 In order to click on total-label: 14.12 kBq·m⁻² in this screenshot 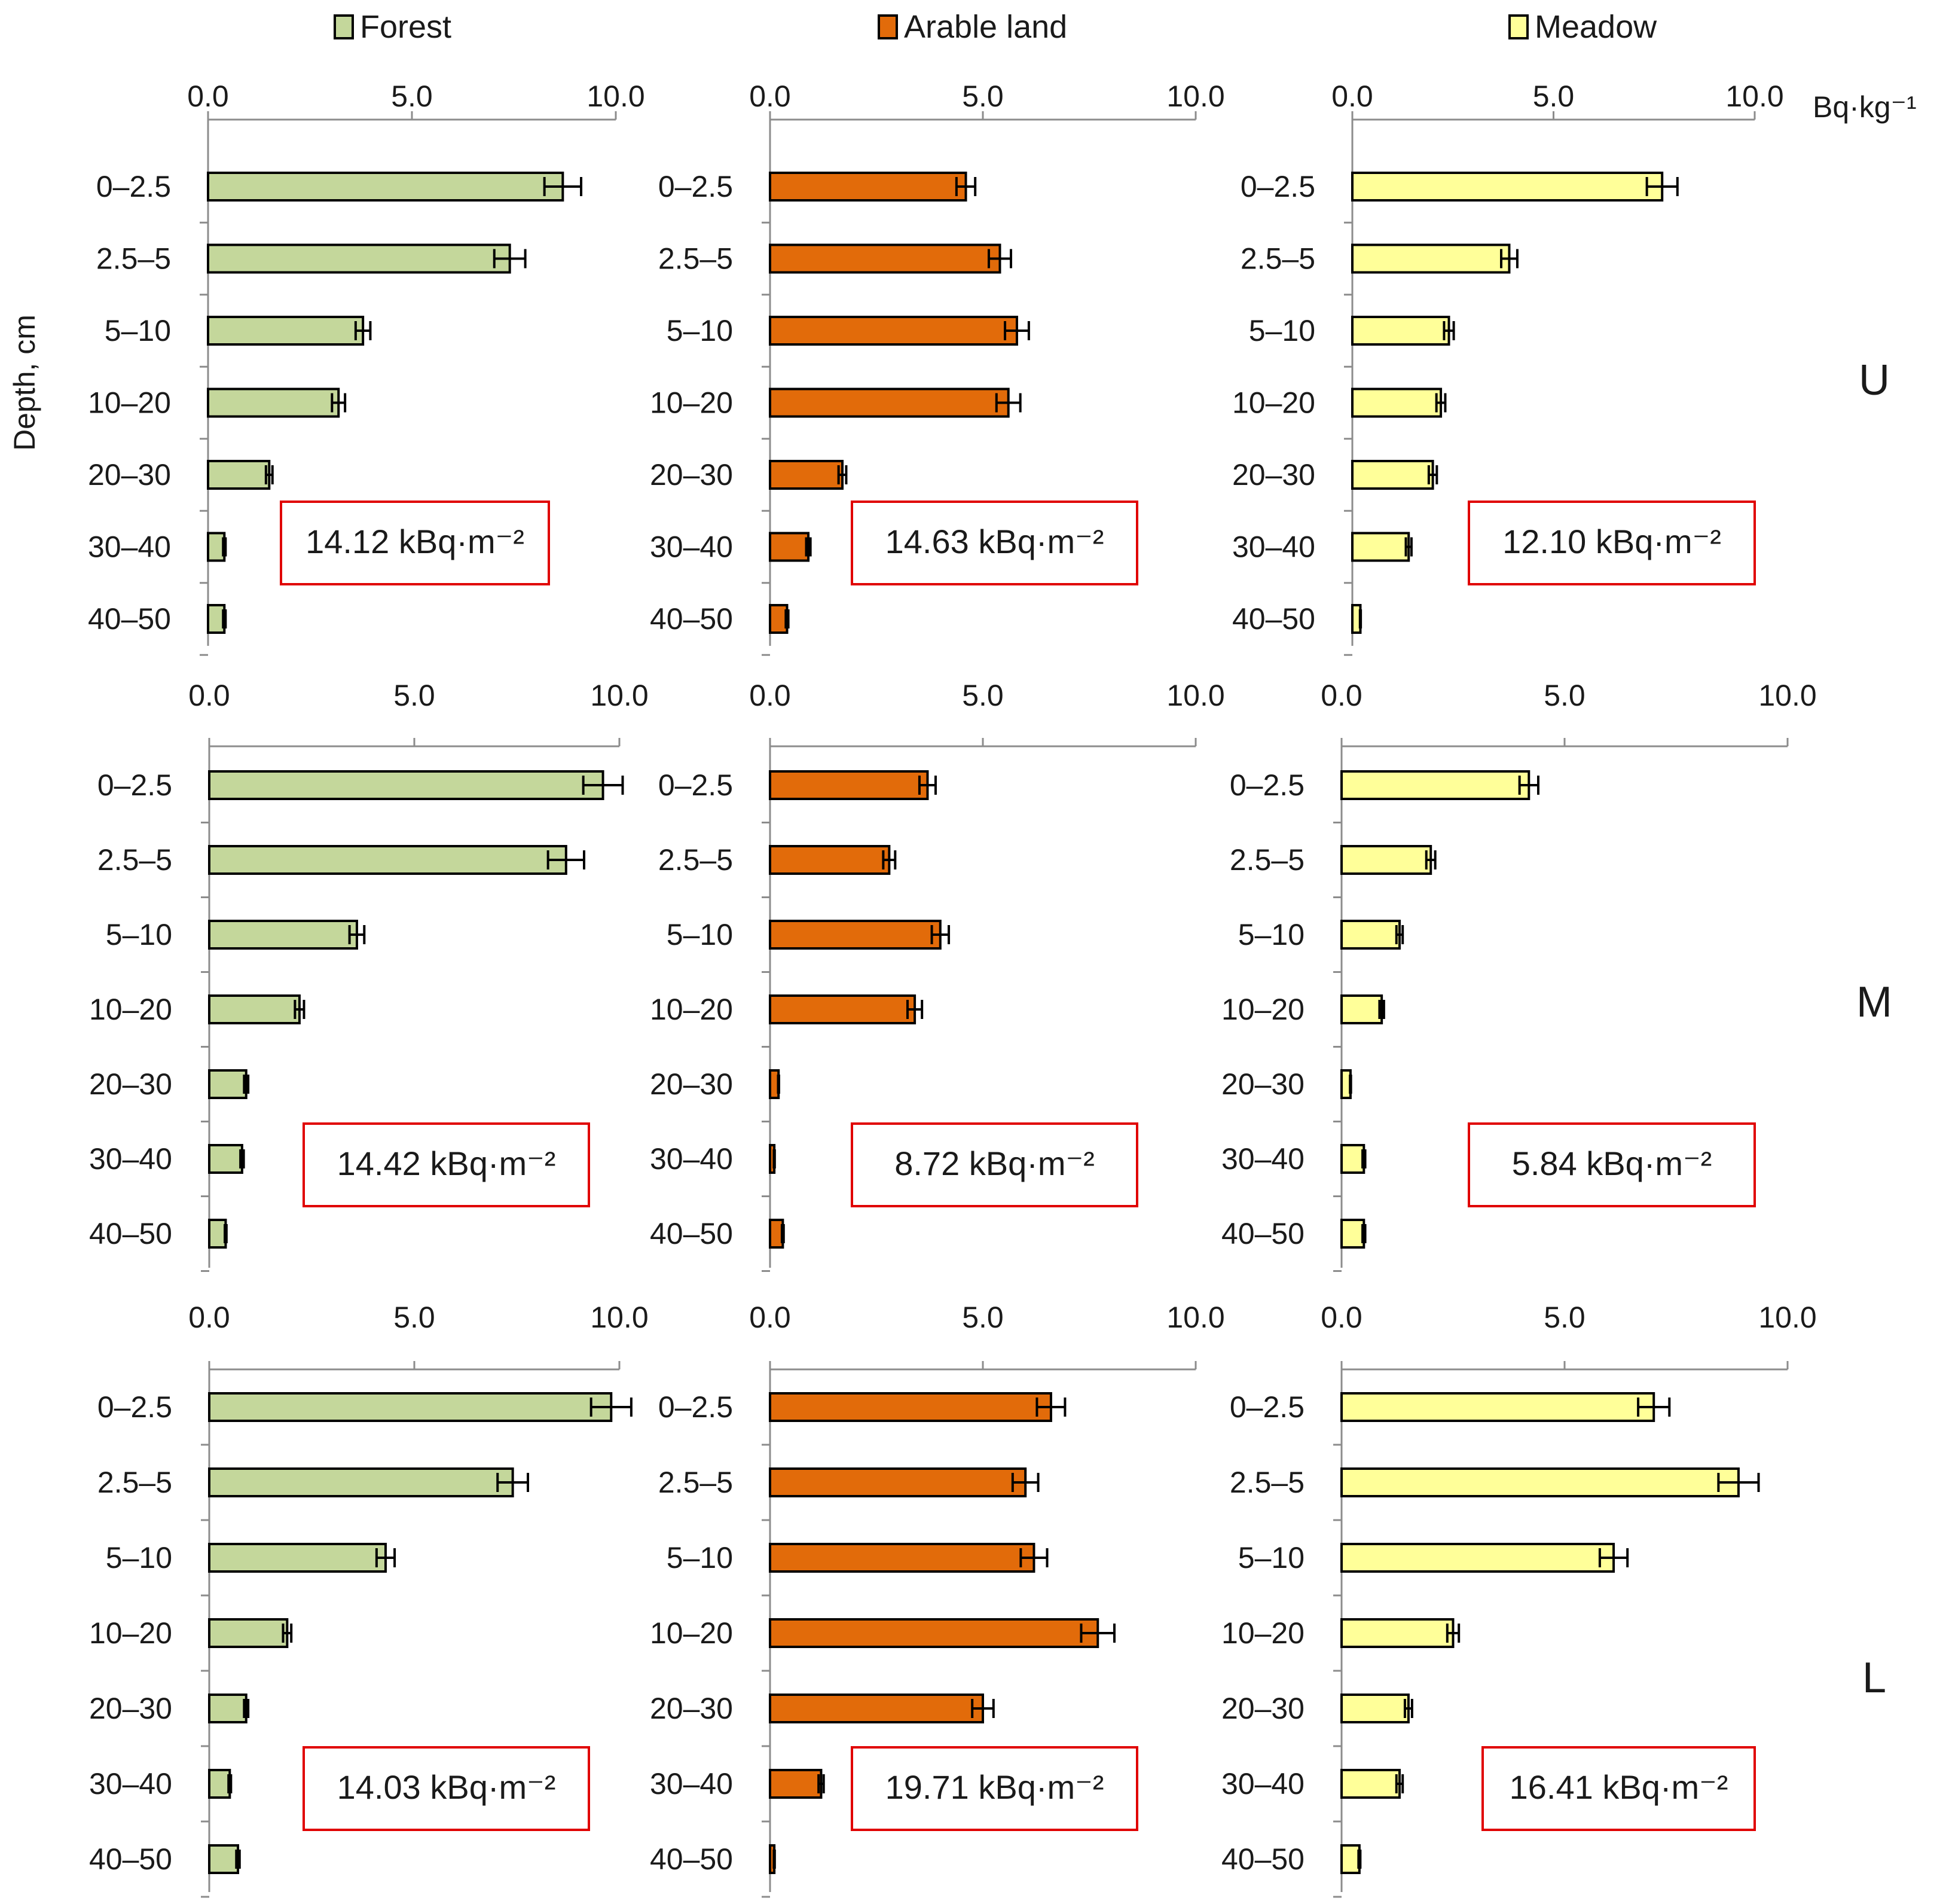, I will do `click(415, 541)`.